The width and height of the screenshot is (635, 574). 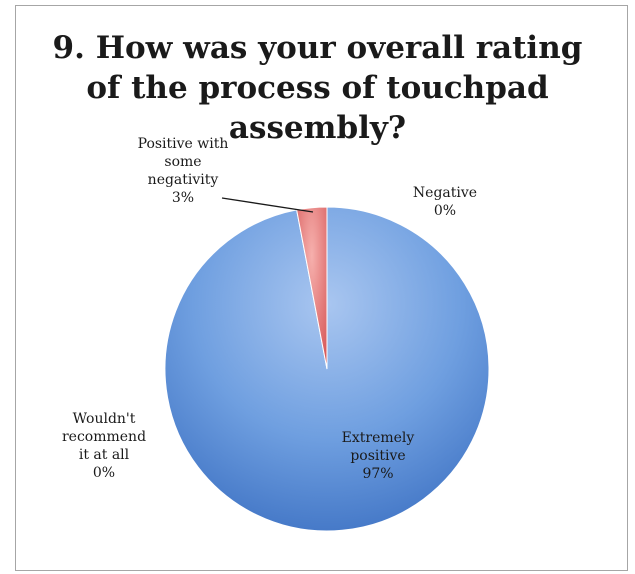 I want to click on slice-label-wouldnt-line-4: 0%, so click(x=104, y=473).